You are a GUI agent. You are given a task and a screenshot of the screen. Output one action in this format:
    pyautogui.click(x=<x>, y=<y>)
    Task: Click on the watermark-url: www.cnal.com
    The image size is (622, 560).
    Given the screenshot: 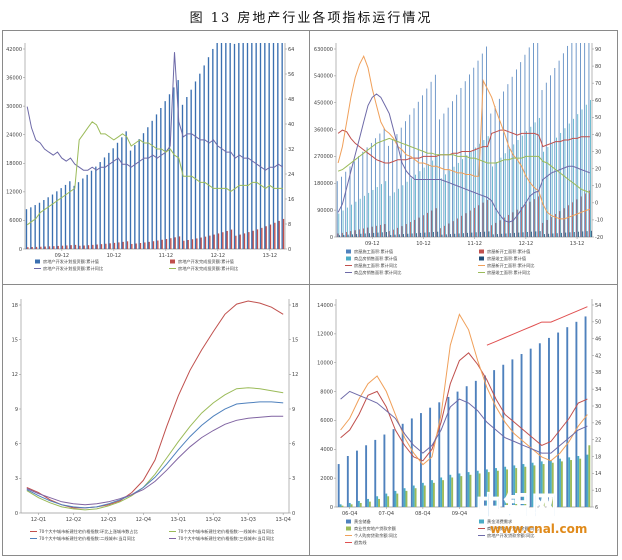 What is the action you would take?
    pyautogui.click(x=539, y=529)
    